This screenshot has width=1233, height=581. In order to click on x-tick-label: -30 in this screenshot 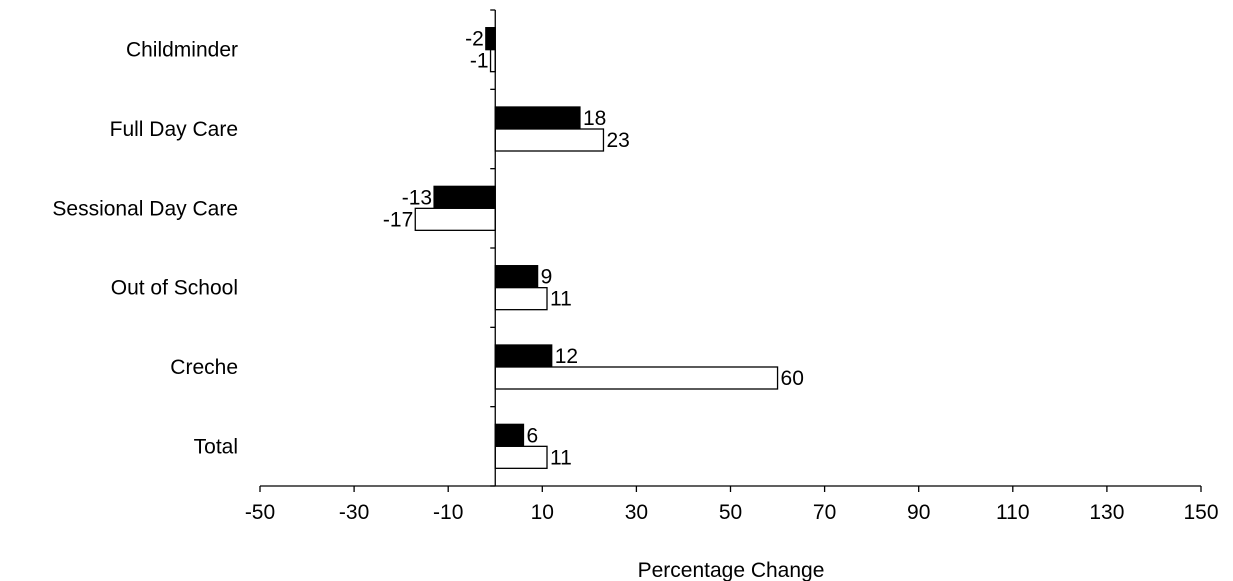, I will do `click(354, 512)`.